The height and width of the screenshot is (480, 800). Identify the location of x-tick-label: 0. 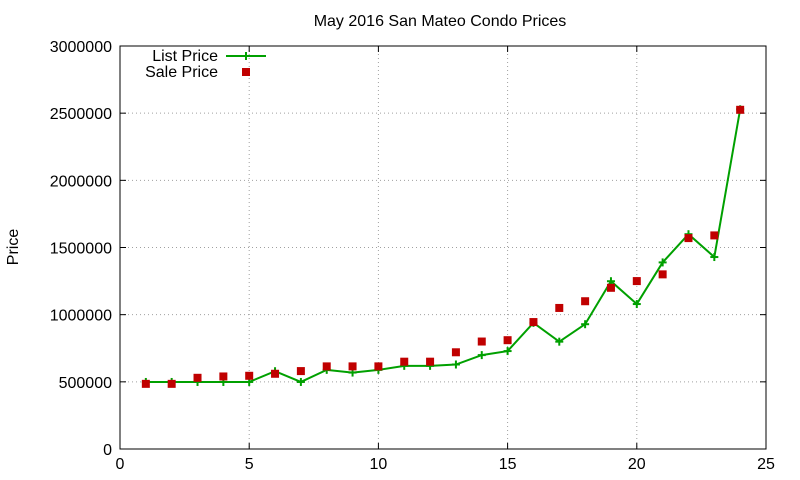
(120, 464).